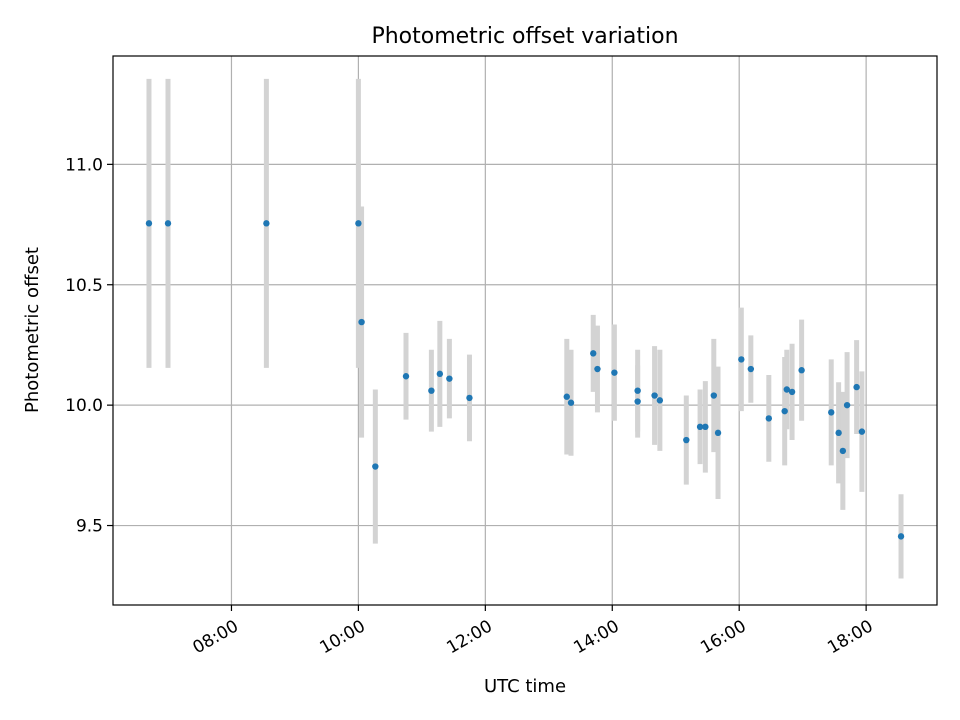 The image size is (960, 720). Describe the element at coordinates (525, 686) in the screenshot. I see `x-axis-label: UTC time` at that location.